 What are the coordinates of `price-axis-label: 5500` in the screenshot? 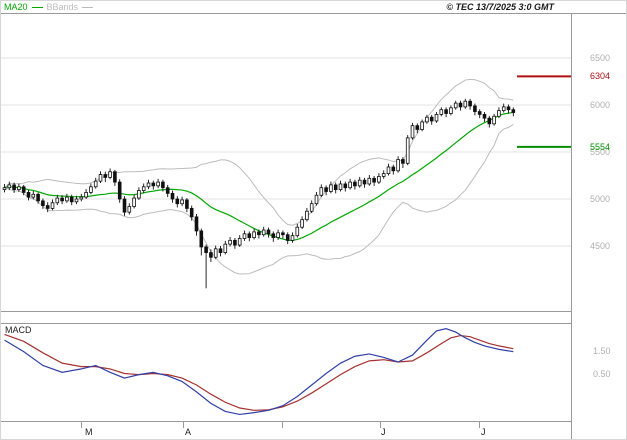 It's located at (600, 152).